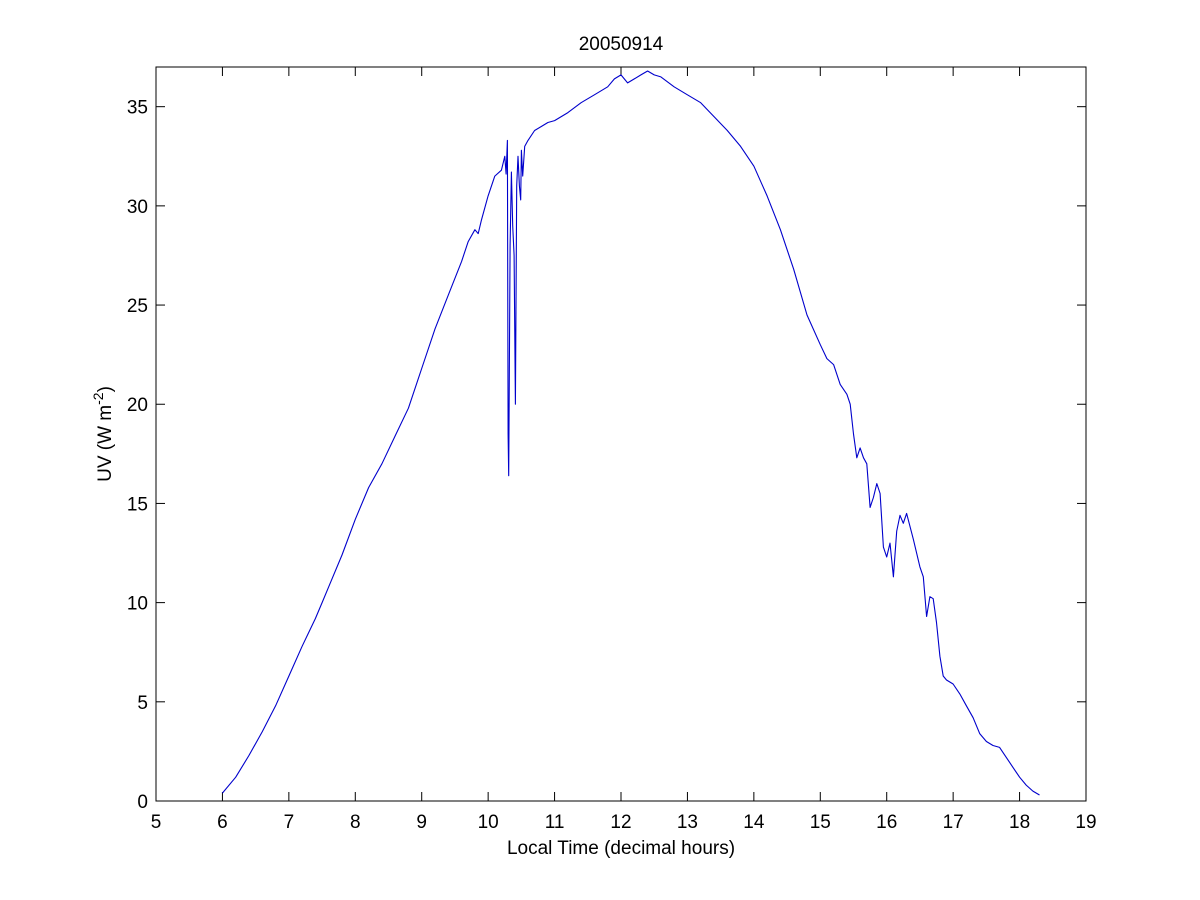  What do you see at coordinates (105, 443) in the screenshot?
I see `y-axis-label-prefix: UV (W m` at bounding box center [105, 443].